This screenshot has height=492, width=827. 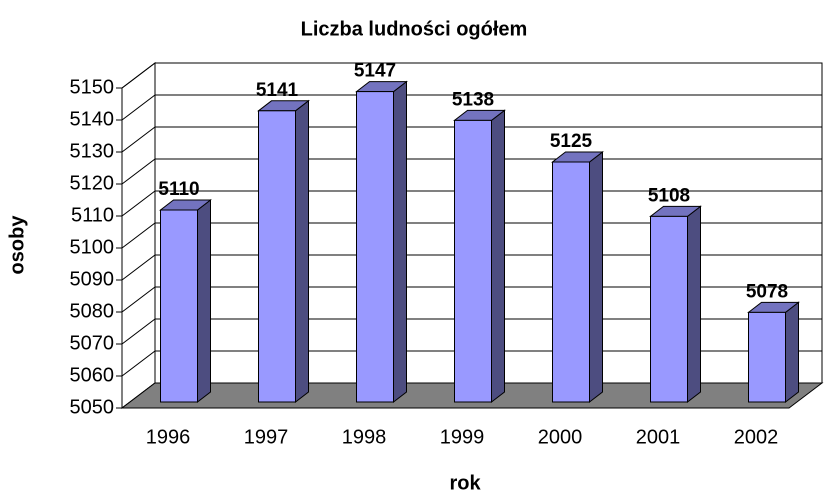 I want to click on chart-title: Liczba ludności ogółem, so click(x=414, y=29).